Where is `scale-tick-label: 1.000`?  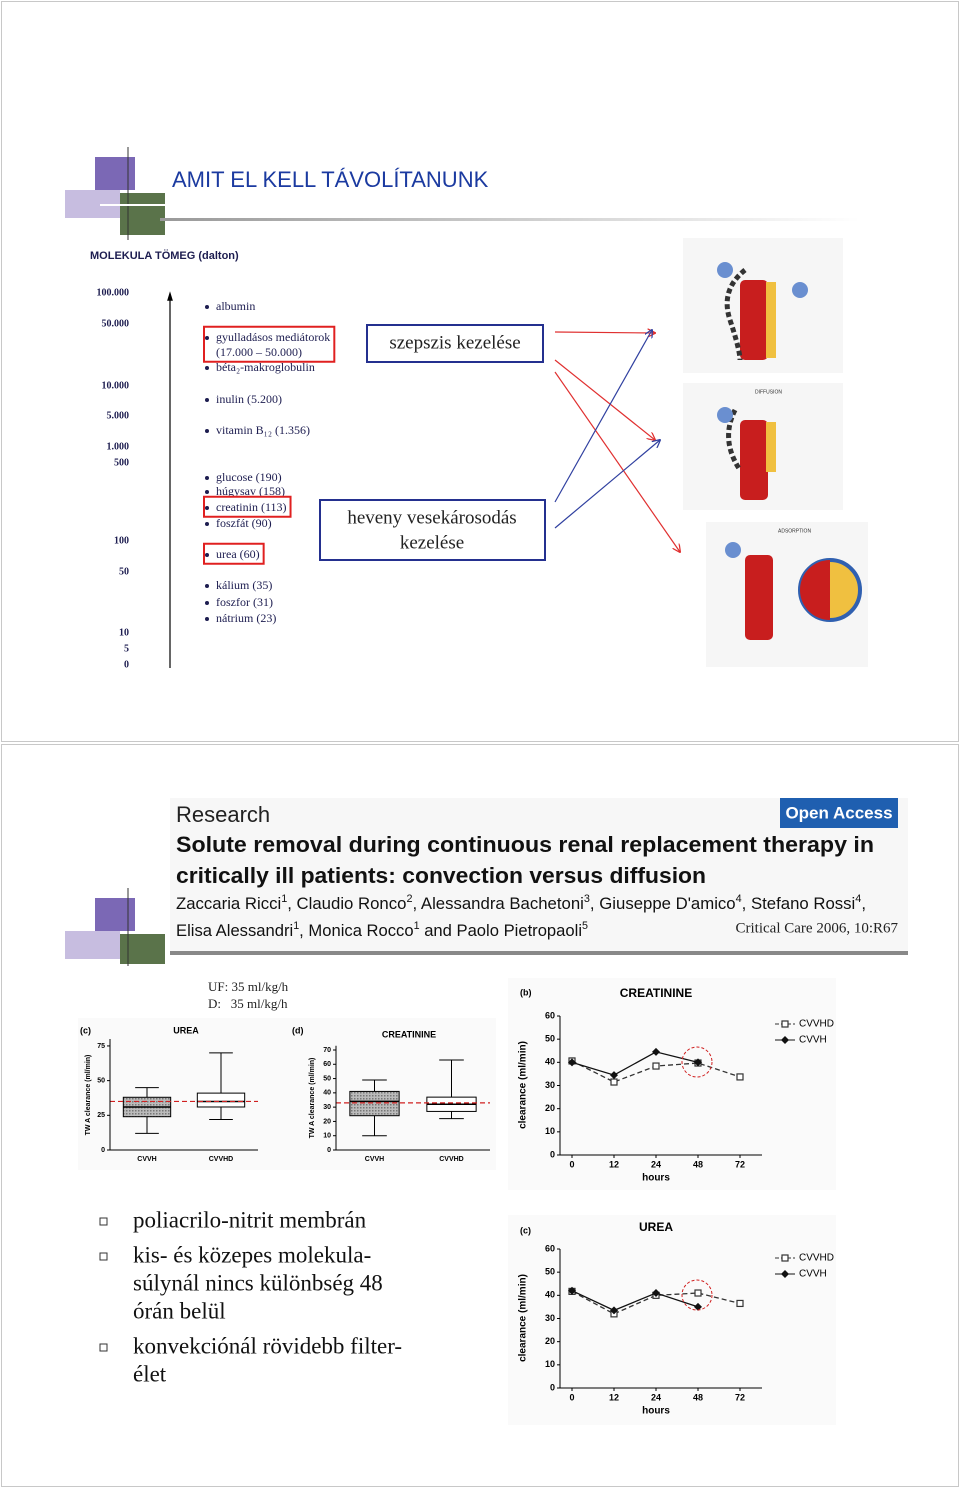
scale-tick-label: 1.000 is located at coordinates (118, 446).